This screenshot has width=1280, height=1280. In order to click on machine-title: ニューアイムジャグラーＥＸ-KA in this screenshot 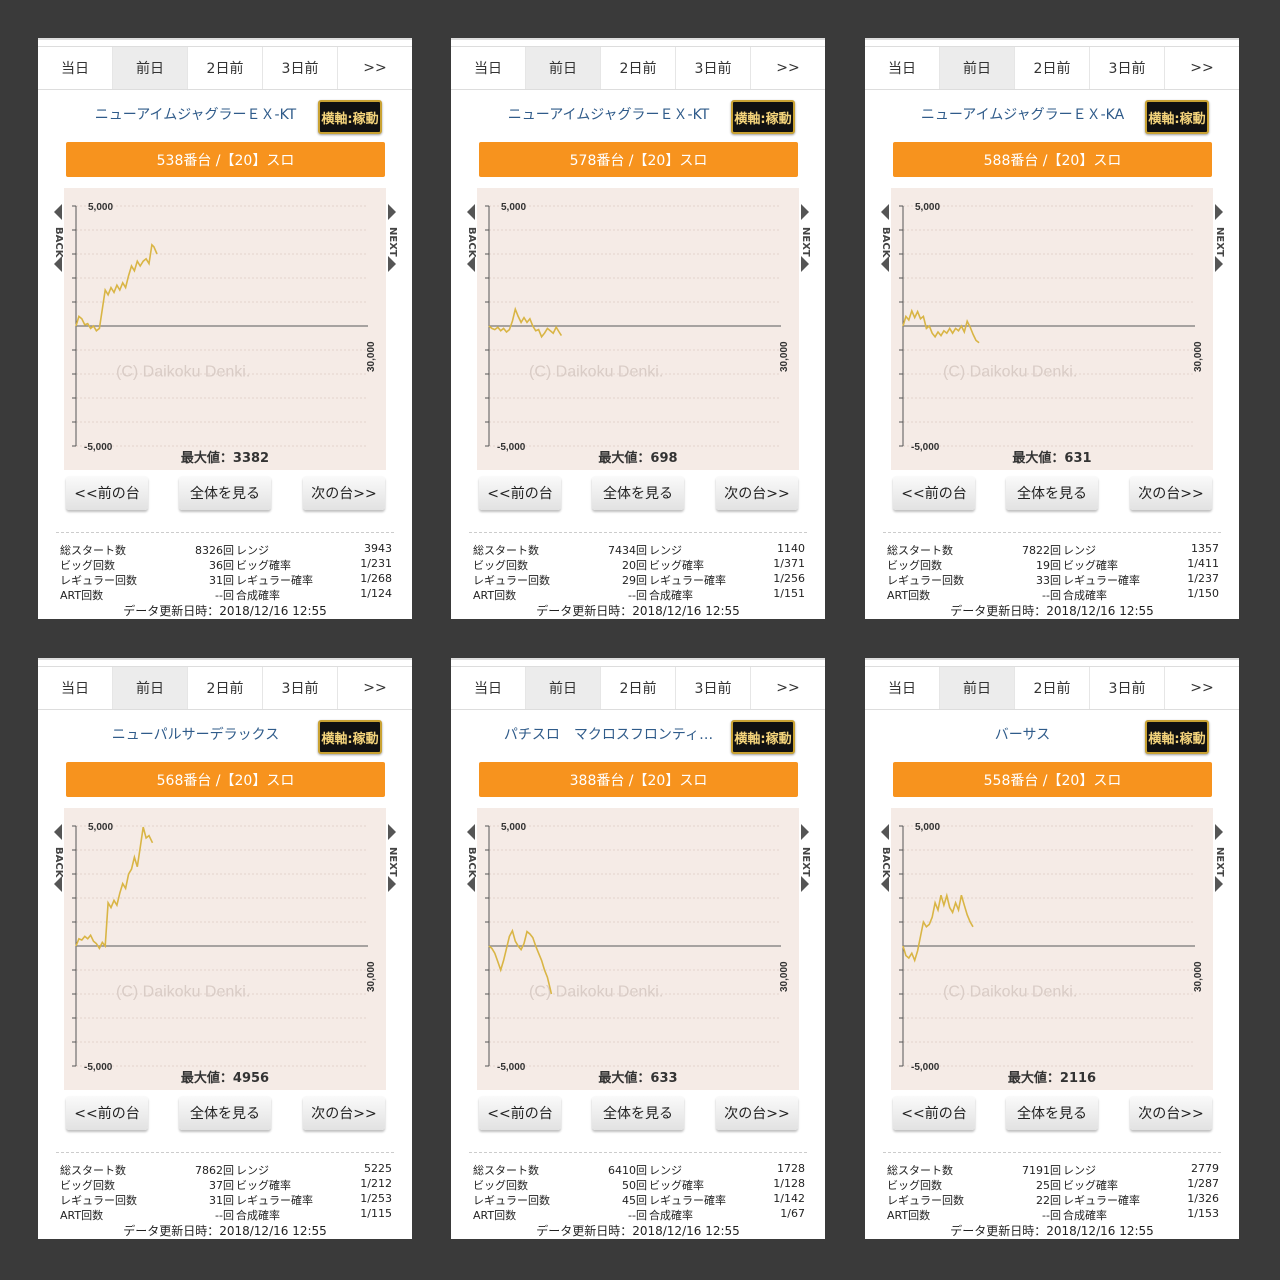, I will do `click(1022, 115)`.